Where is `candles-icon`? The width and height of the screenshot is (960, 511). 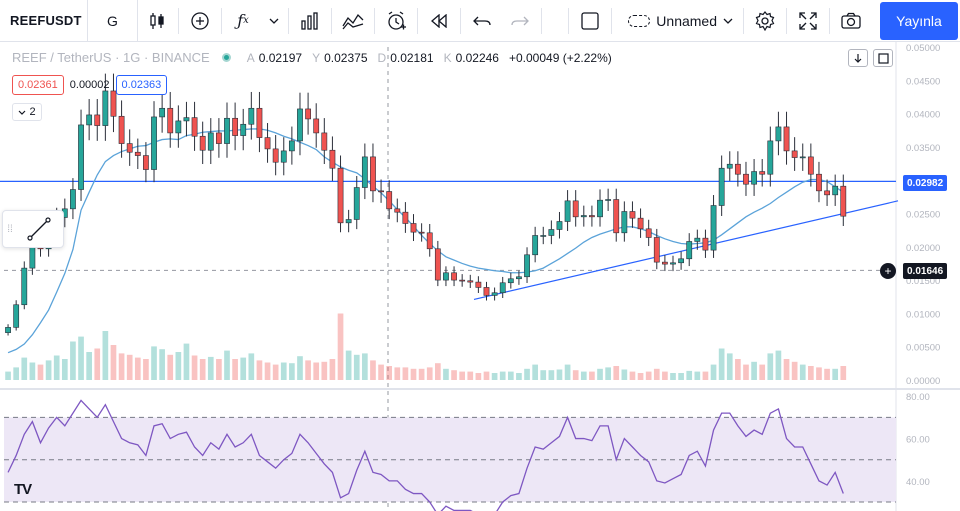
candles-icon is located at coordinates (157, 21).